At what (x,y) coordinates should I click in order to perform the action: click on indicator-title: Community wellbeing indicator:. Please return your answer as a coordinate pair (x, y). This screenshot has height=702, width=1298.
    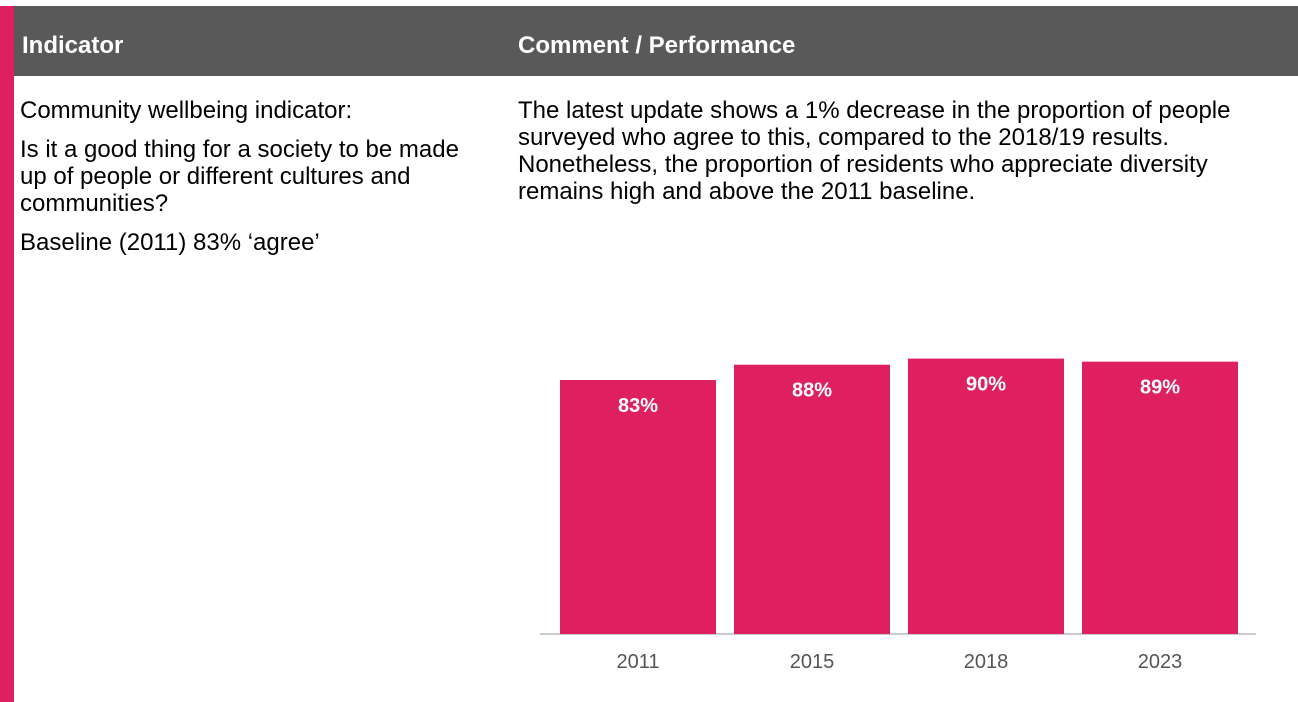
    Looking at the image, I should click on (186, 110).